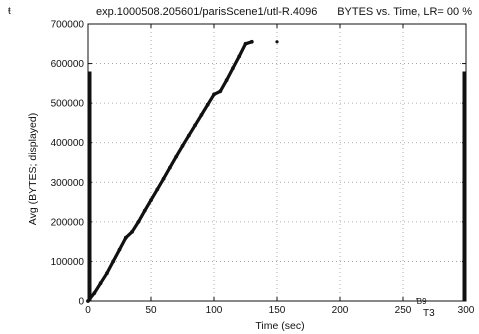 This screenshot has height=334, width=479. What do you see at coordinates (151, 310) in the screenshot?
I see `x-tick-label: 50` at bounding box center [151, 310].